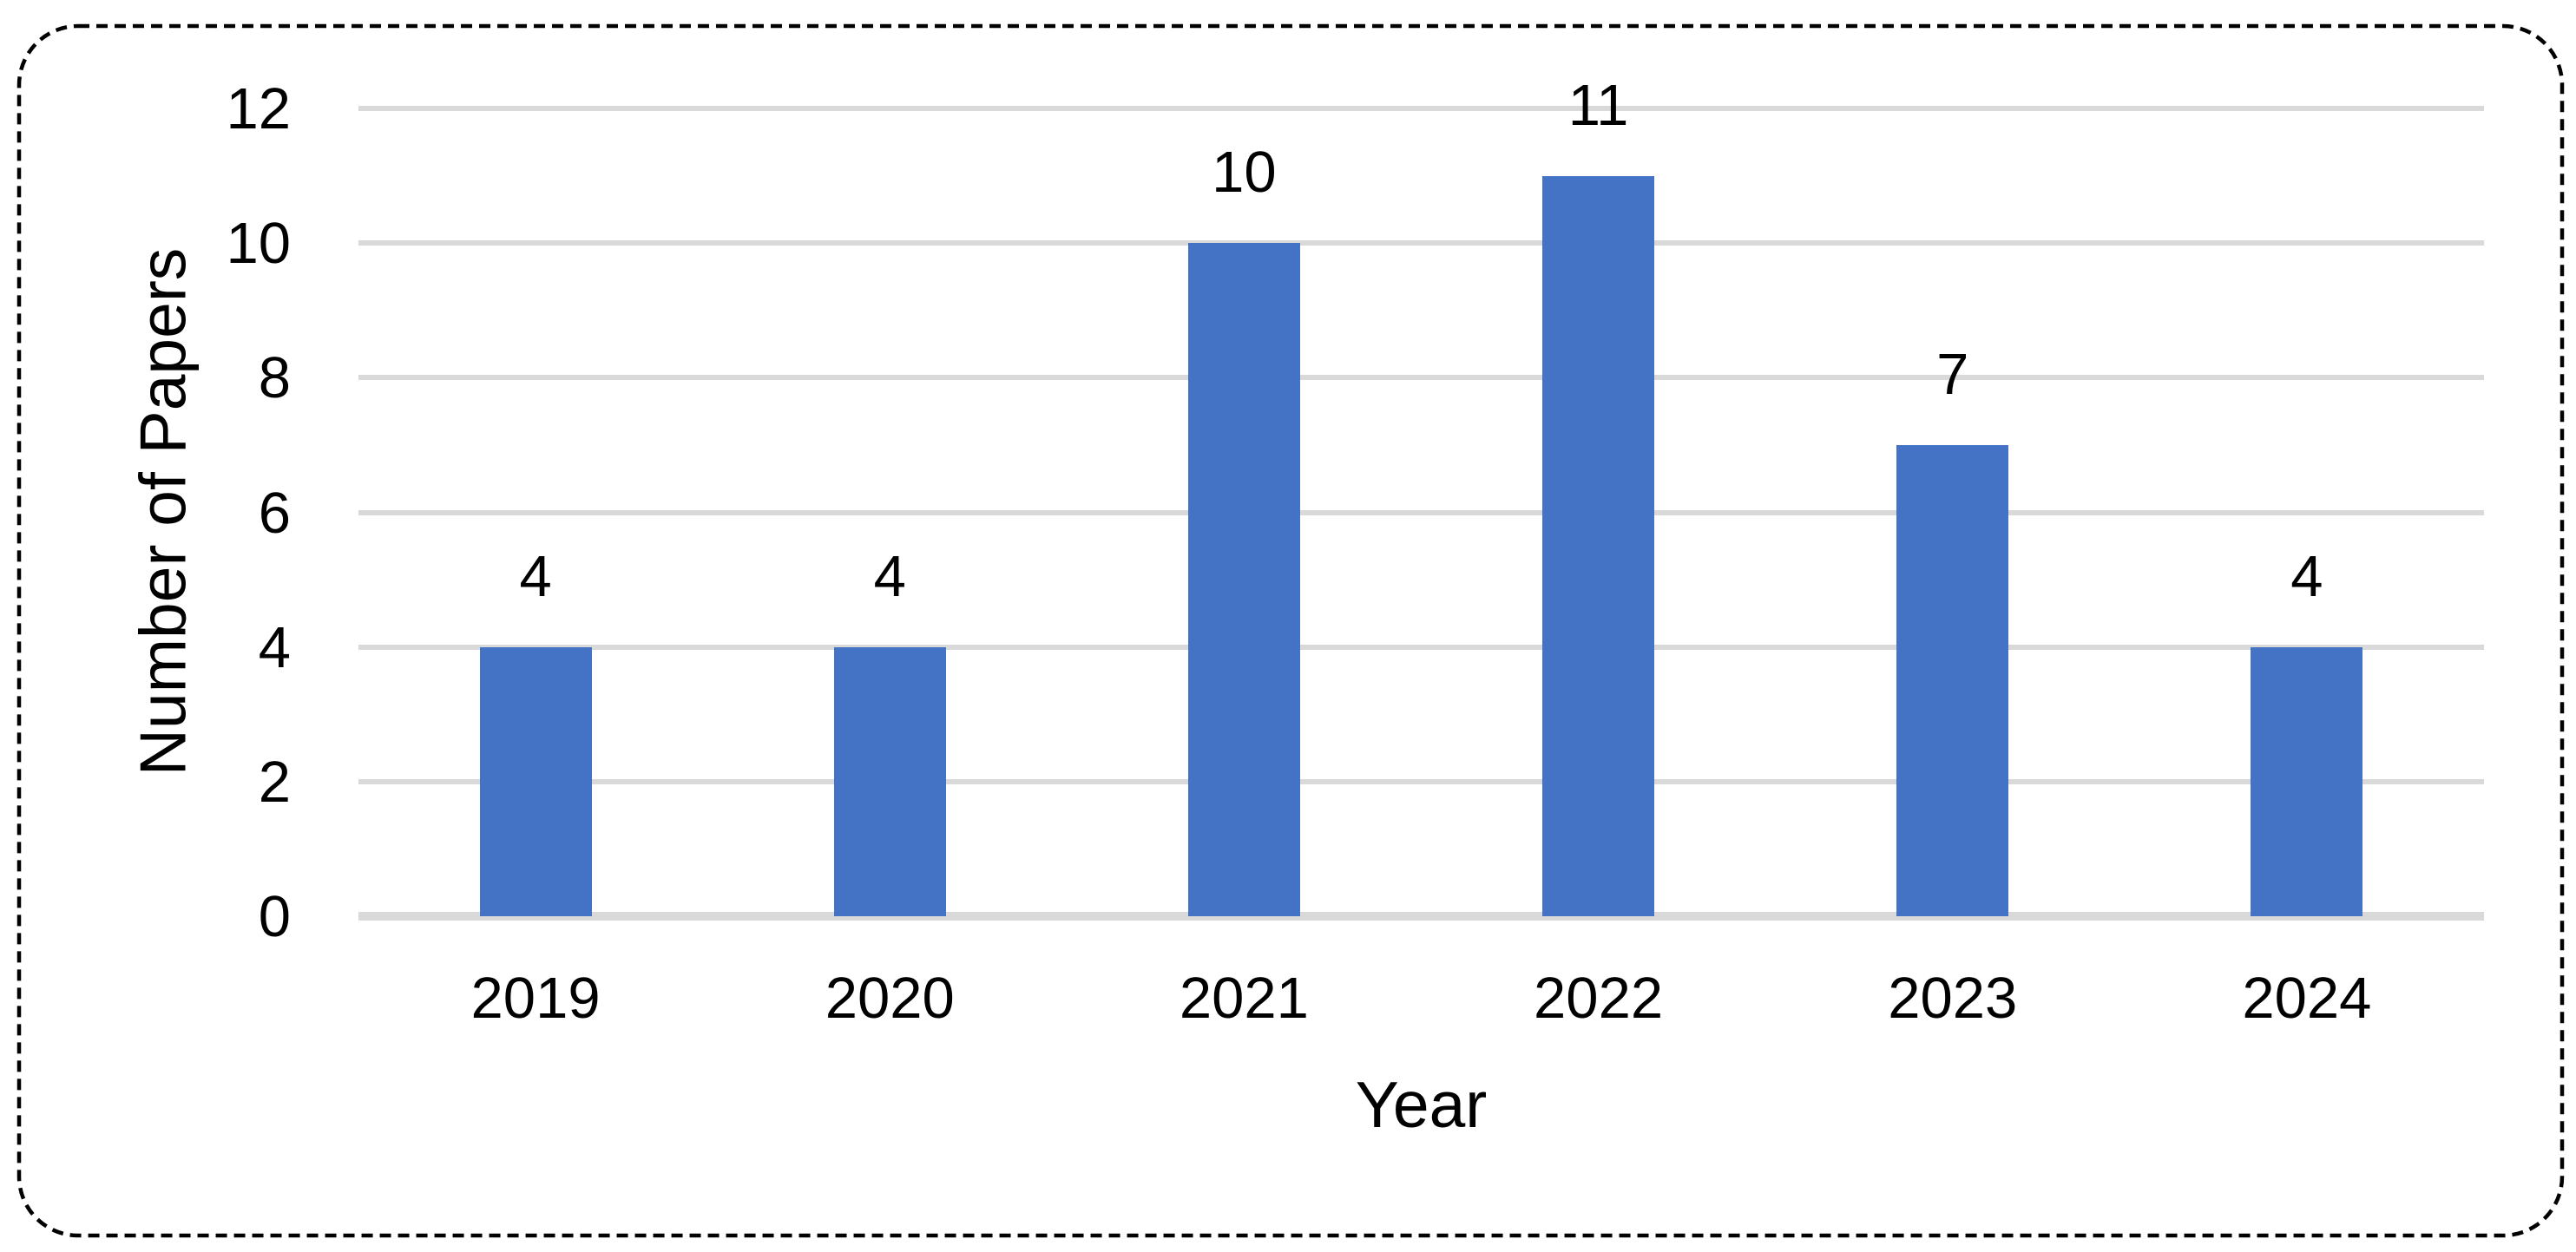 This screenshot has height=1252, width=2576. What do you see at coordinates (2307, 998) in the screenshot?
I see `x-tick-label-2024: 2024` at bounding box center [2307, 998].